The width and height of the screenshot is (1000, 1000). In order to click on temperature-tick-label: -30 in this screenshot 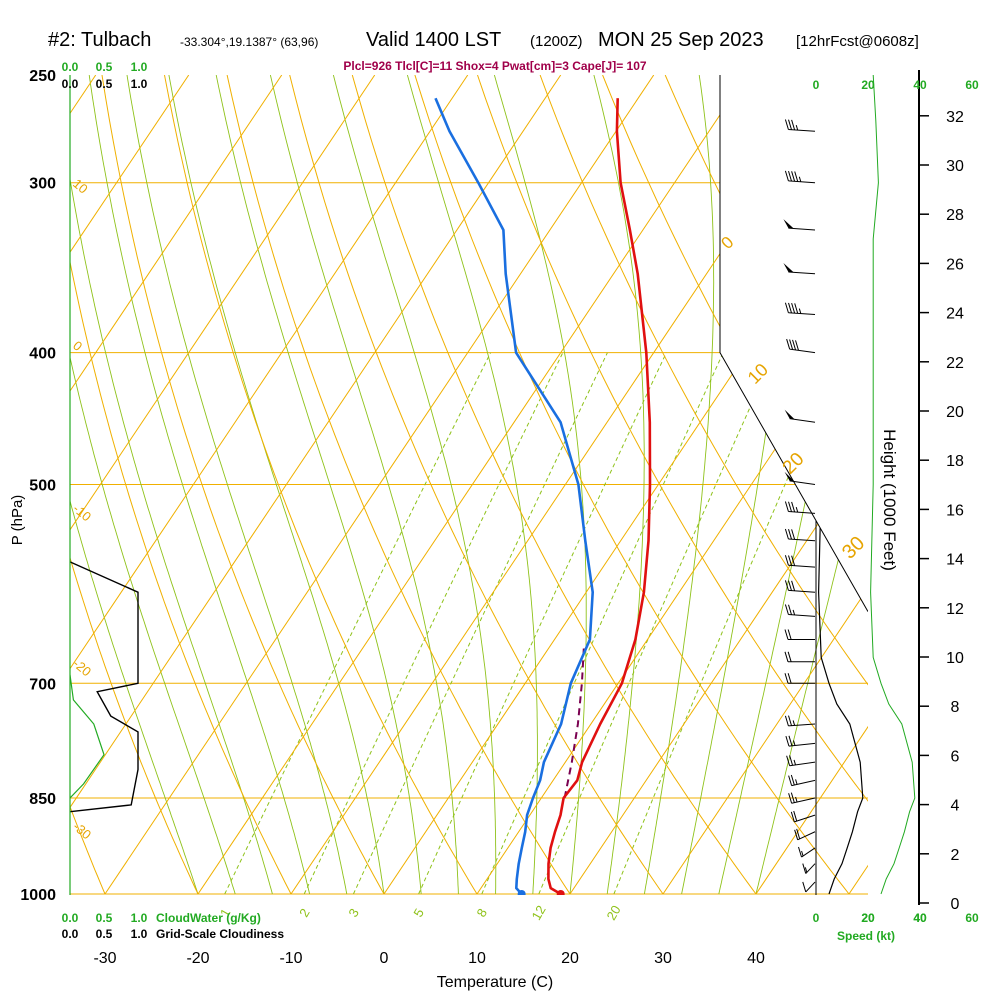, I will do `click(104, 958)`.